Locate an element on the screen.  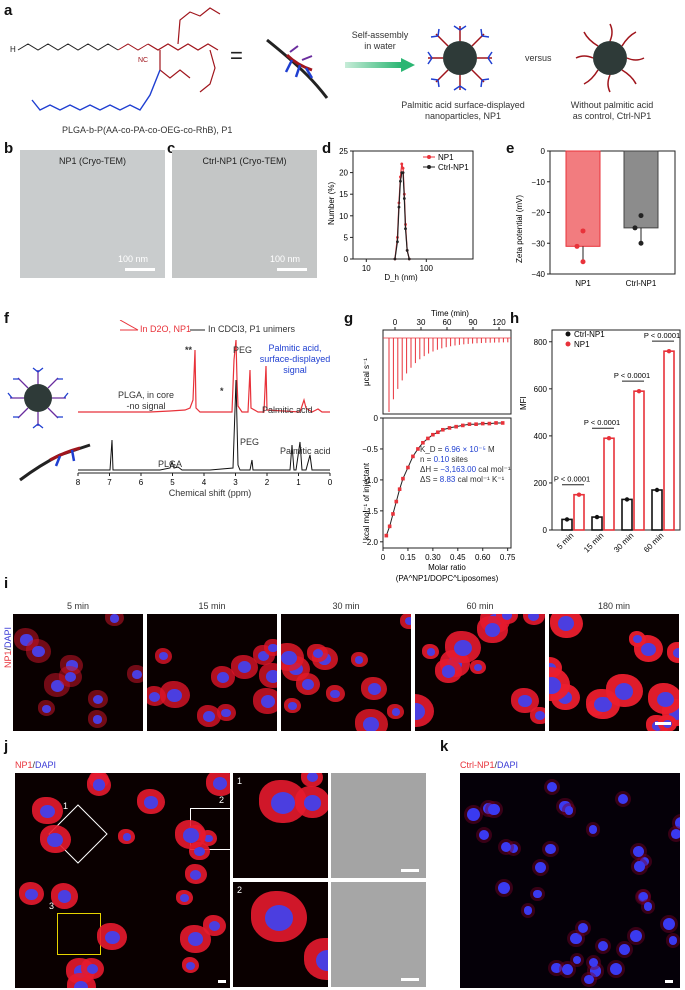
panel-label-b: b is located at coordinates (9, 148).